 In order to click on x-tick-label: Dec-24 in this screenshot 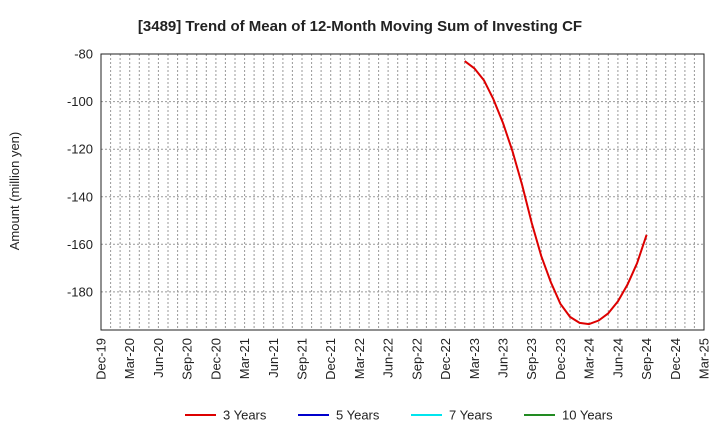, I will do `click(675, 359)`.